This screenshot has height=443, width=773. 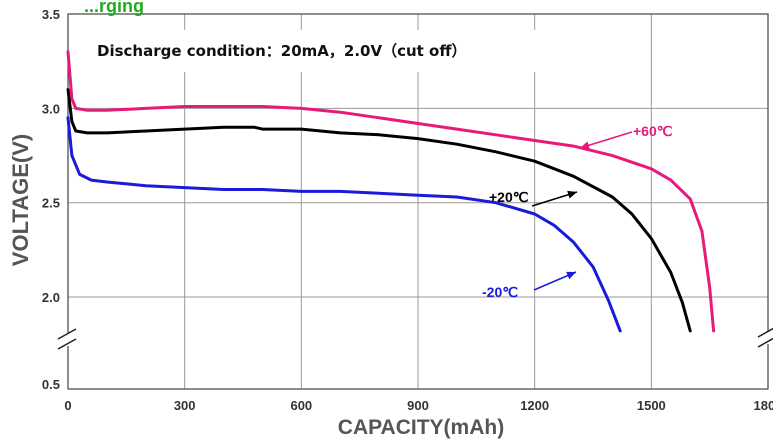 What do you see at coordinates (20, 200) in the screenshot?
I see `y-axis-title: VOLTAGE(V)` at bounding box center [20, 200].